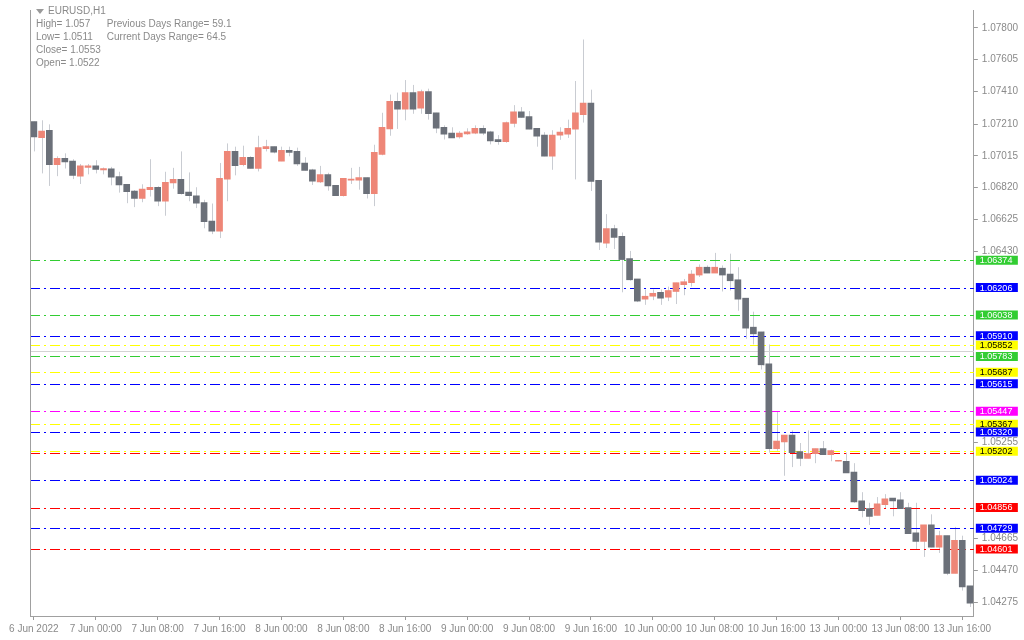 Image resolution: width=1024 pixels, height=640 pixels. What do you see at coordinates (64, 36) in the screenshot?
I see `annotation: Low= 1.0511` at bounding box center [64, 36].